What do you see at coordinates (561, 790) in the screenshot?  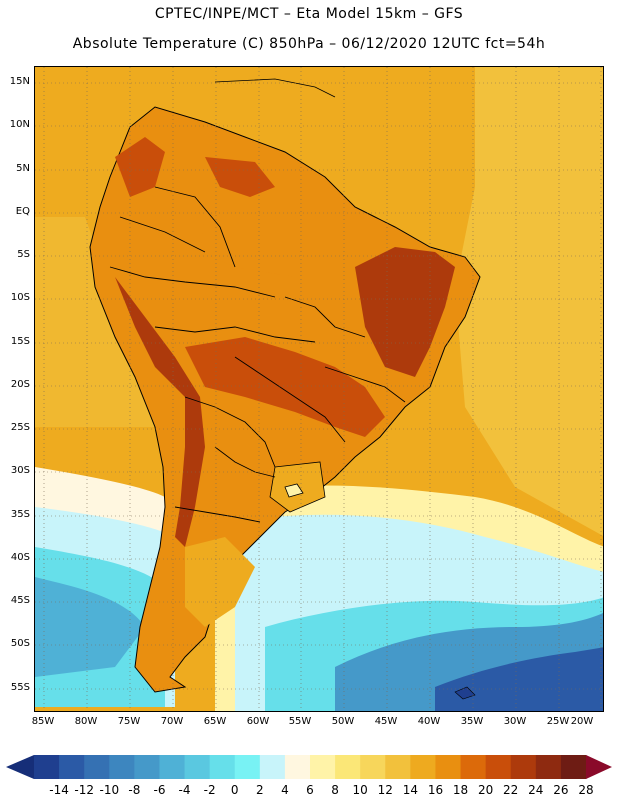 I see `colorbar-label: 26` at bounding box center [561, 790].